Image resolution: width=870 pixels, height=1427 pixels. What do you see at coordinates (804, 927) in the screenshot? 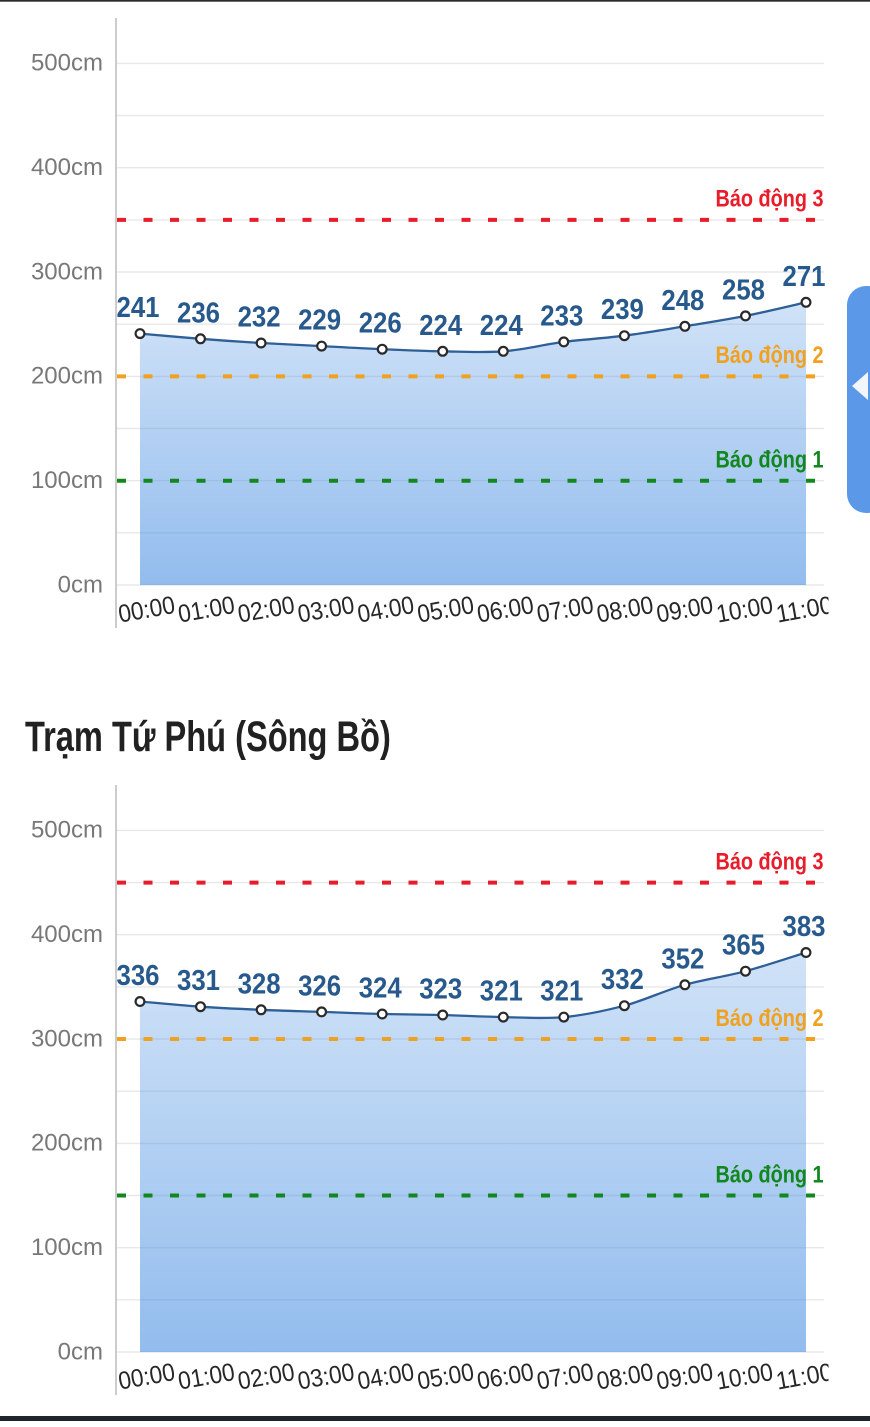
I see `svg-text: 383` at bounding box center [804, 927].